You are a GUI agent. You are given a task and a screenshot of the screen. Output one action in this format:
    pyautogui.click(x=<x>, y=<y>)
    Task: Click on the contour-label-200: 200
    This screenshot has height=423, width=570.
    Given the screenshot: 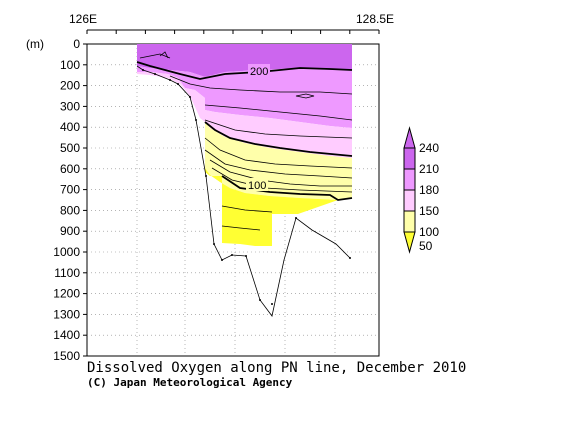 What is the action you would take?
    pyautogui.click(x=259, y=72)
    